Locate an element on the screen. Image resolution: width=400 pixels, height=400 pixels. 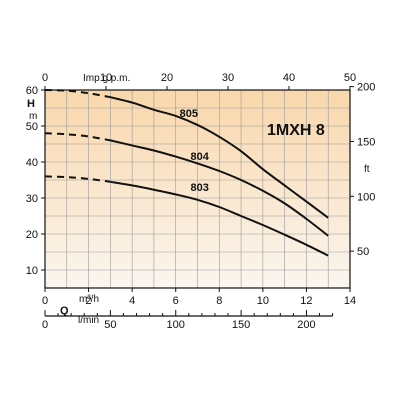
series-label-805: 805 is located at coordinates (189, 114).